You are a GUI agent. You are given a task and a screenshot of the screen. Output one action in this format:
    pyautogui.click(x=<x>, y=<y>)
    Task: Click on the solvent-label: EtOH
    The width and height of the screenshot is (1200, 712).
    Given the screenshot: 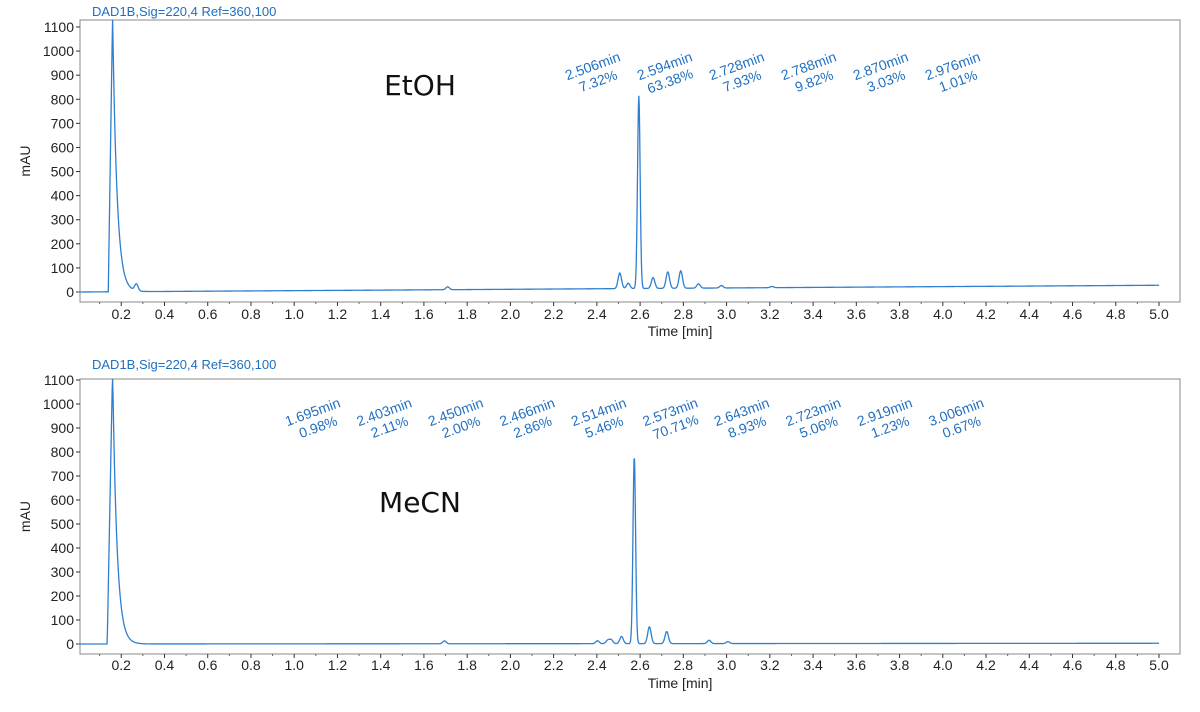 What is the action you would take?
    pyautogui.click(x=420, y=85)
    